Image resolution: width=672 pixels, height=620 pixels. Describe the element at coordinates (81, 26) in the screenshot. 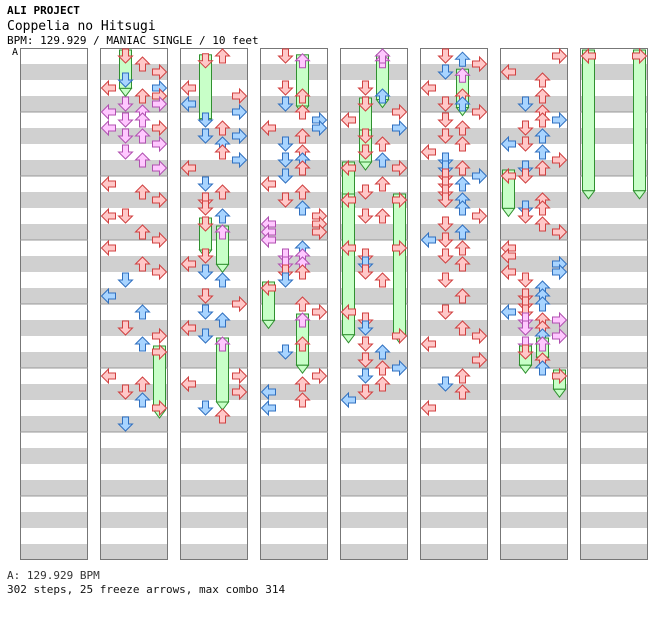

I see `song-title: Coppelia no Hitsugi` at that location.